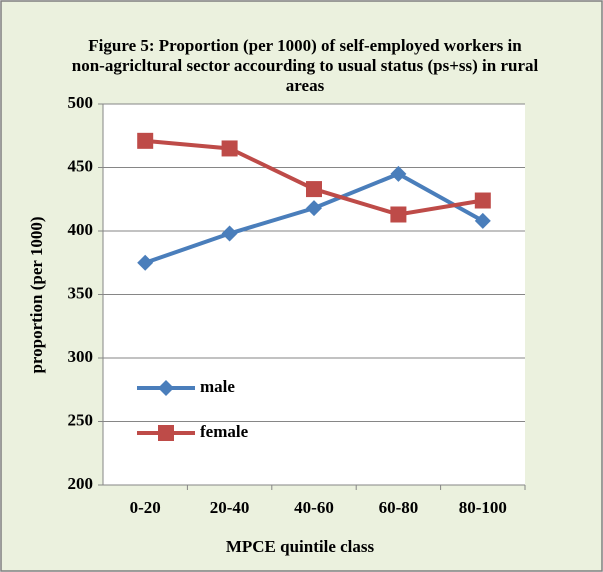  I want to click on y-tick-label: 200, so click(81, 483).